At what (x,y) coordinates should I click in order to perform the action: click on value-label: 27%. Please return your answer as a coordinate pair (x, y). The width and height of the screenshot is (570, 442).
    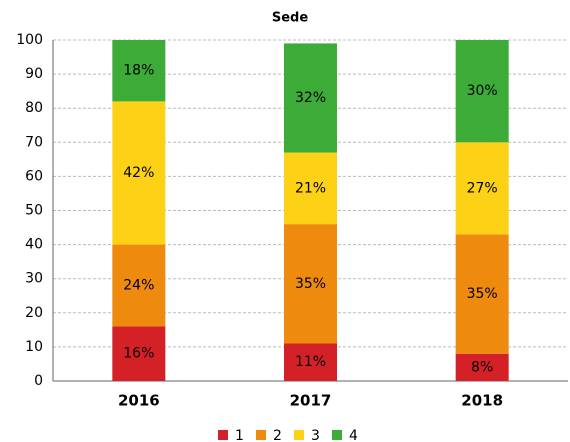
    Looking at the image, I should click on (482, 188).